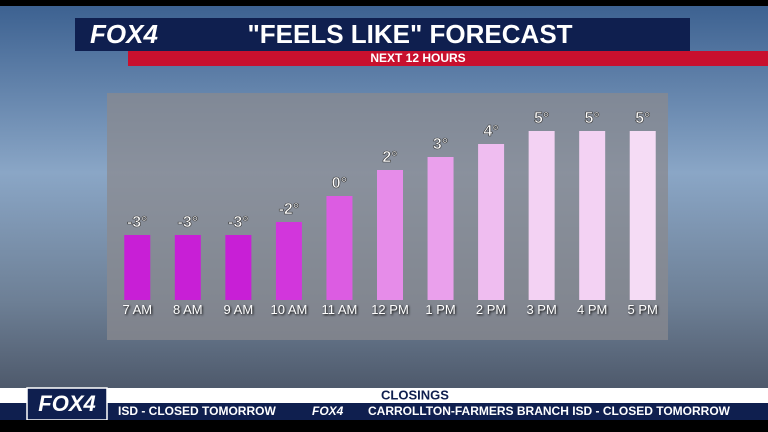 Image resolution: width=768 pixels, height=432 pixels. What do you see at coordinates (384, 426) in the screenshot?
I see `bottom-border` at bounding box center [384, 426].